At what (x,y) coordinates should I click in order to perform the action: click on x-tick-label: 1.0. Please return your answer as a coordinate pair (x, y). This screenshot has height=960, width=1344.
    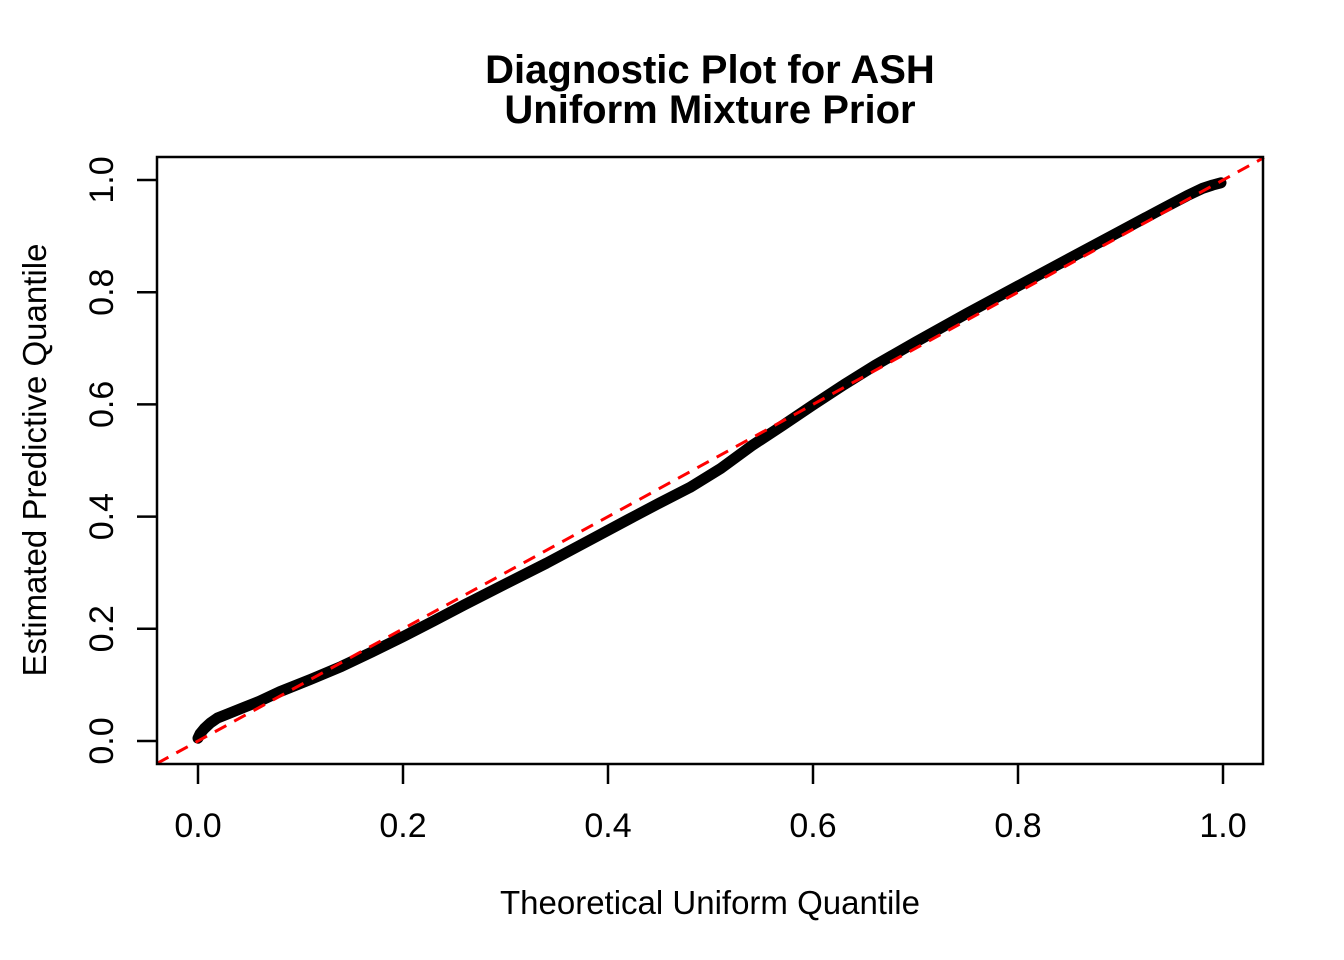
    Looking at the image, I should click on (1222, 826).